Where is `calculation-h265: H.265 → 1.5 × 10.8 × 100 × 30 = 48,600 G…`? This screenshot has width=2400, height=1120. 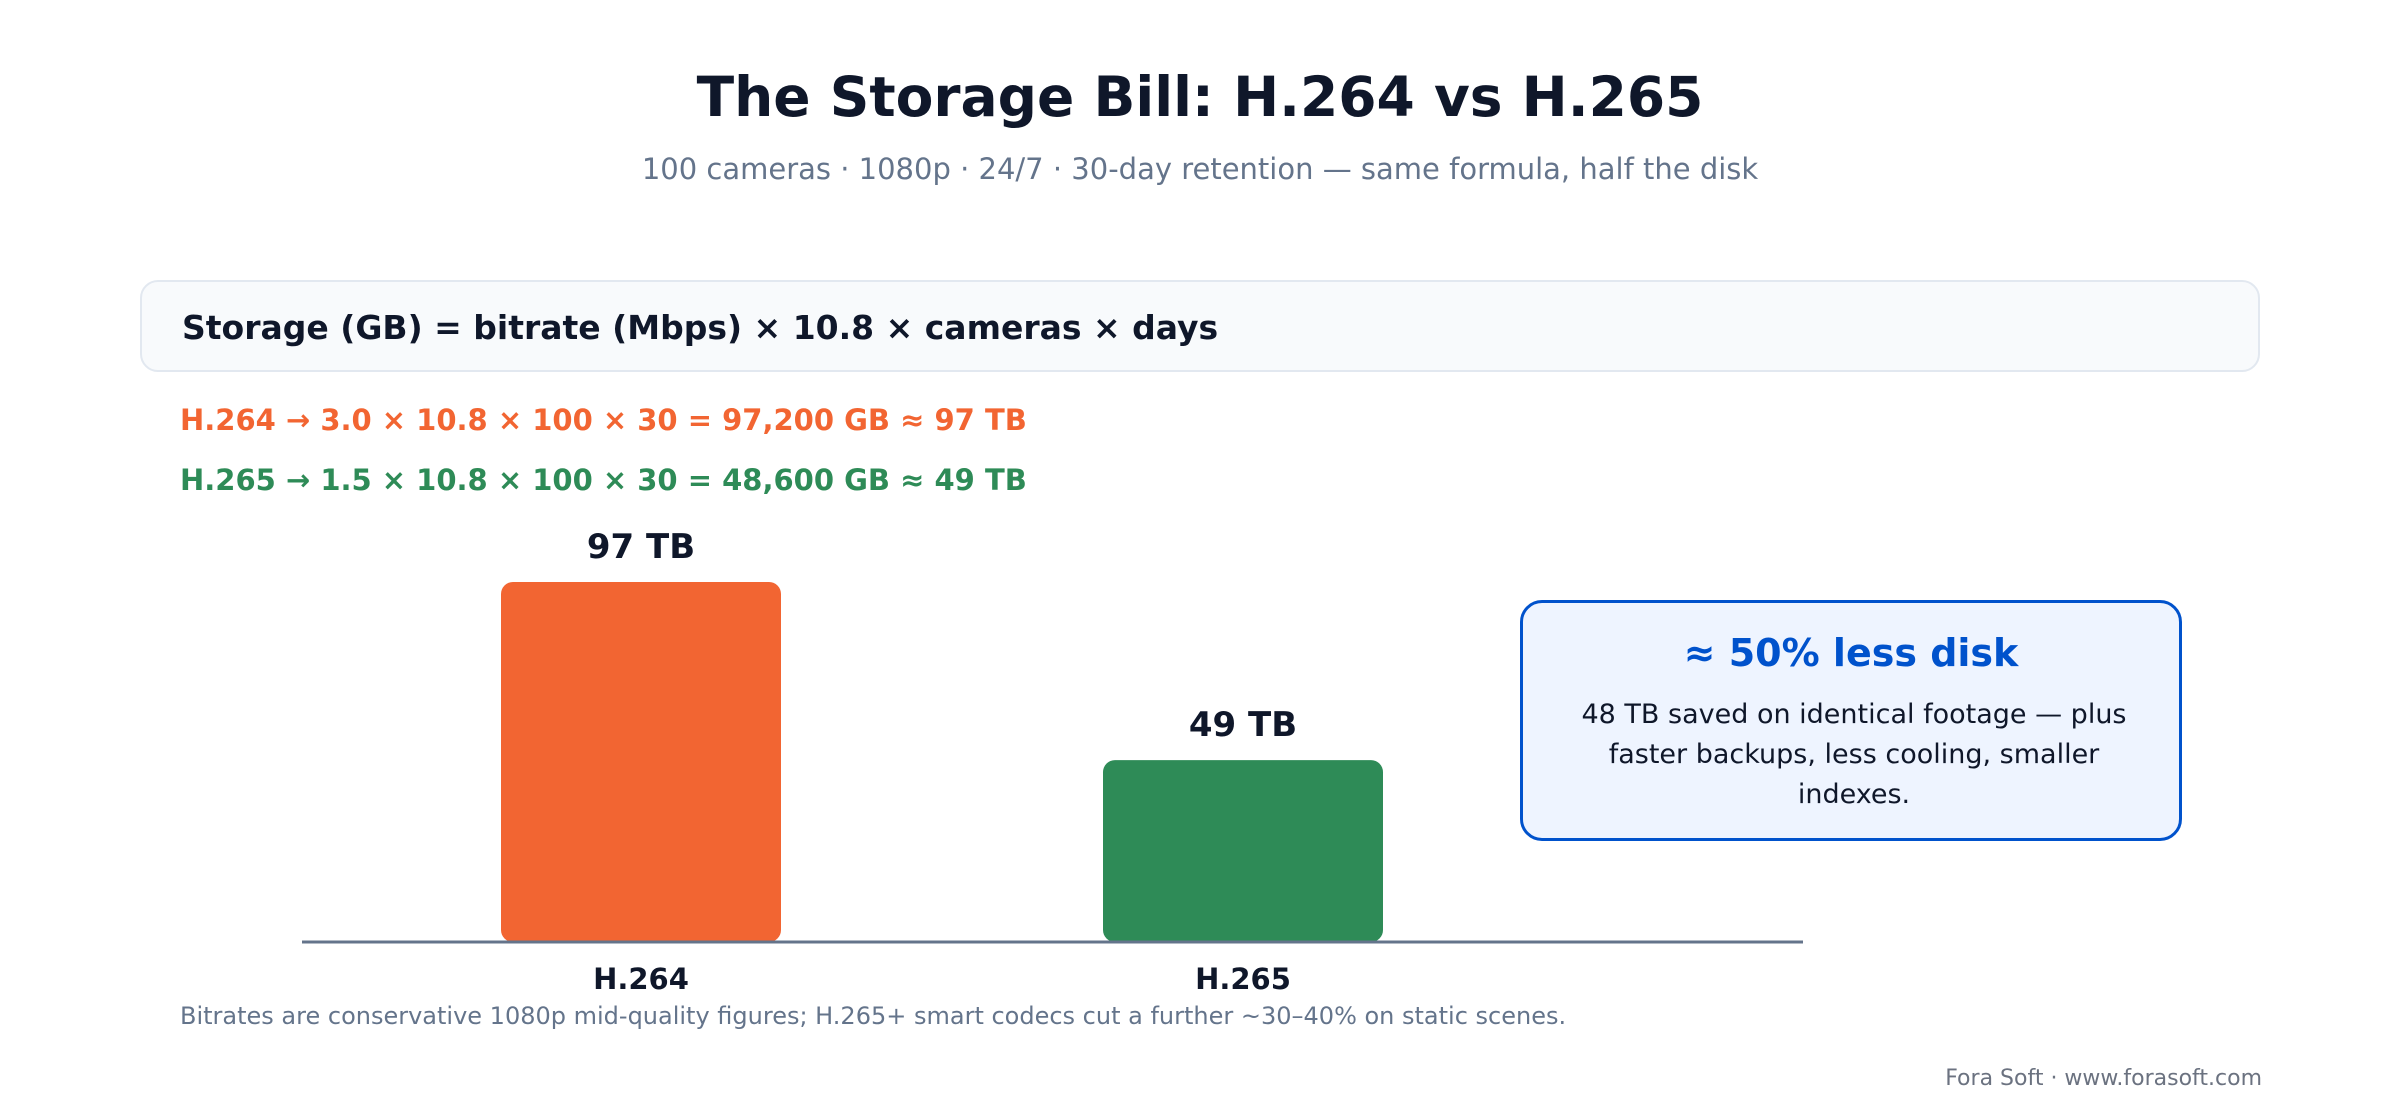
calculation-h265: H.265 → 1.5 × 10.8 × 100 × 30 = 48,600 G… is located at coordinates (603, 480).